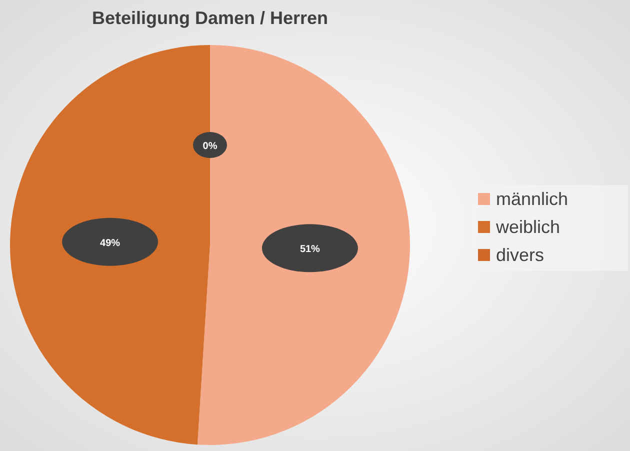 The height and width of the screenshot is (451, 630). What do you see at coordinates (210, 18) in the screenshot?
I see `chart-title: Beteiligung Damen / Herren` at bounding box center [210, 18].